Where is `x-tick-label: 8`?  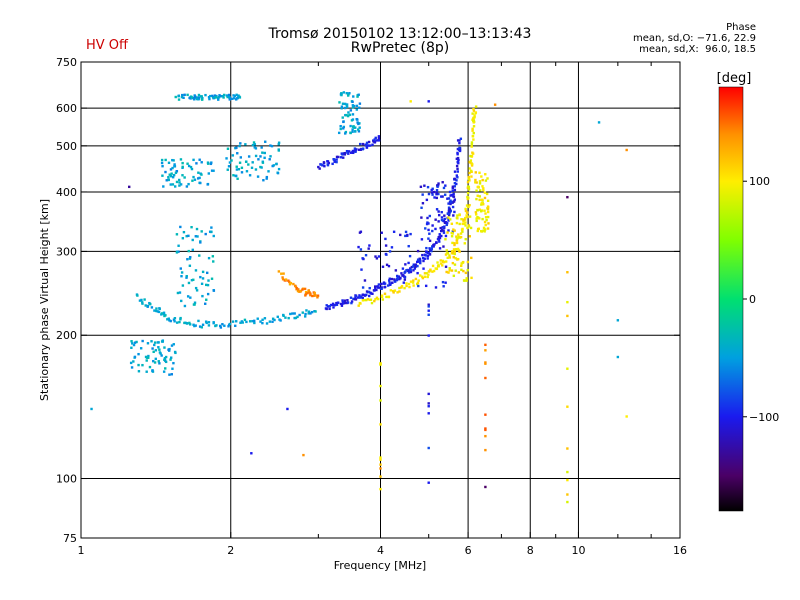
x-tick-label: 8 is located at coordinates (530, 550).